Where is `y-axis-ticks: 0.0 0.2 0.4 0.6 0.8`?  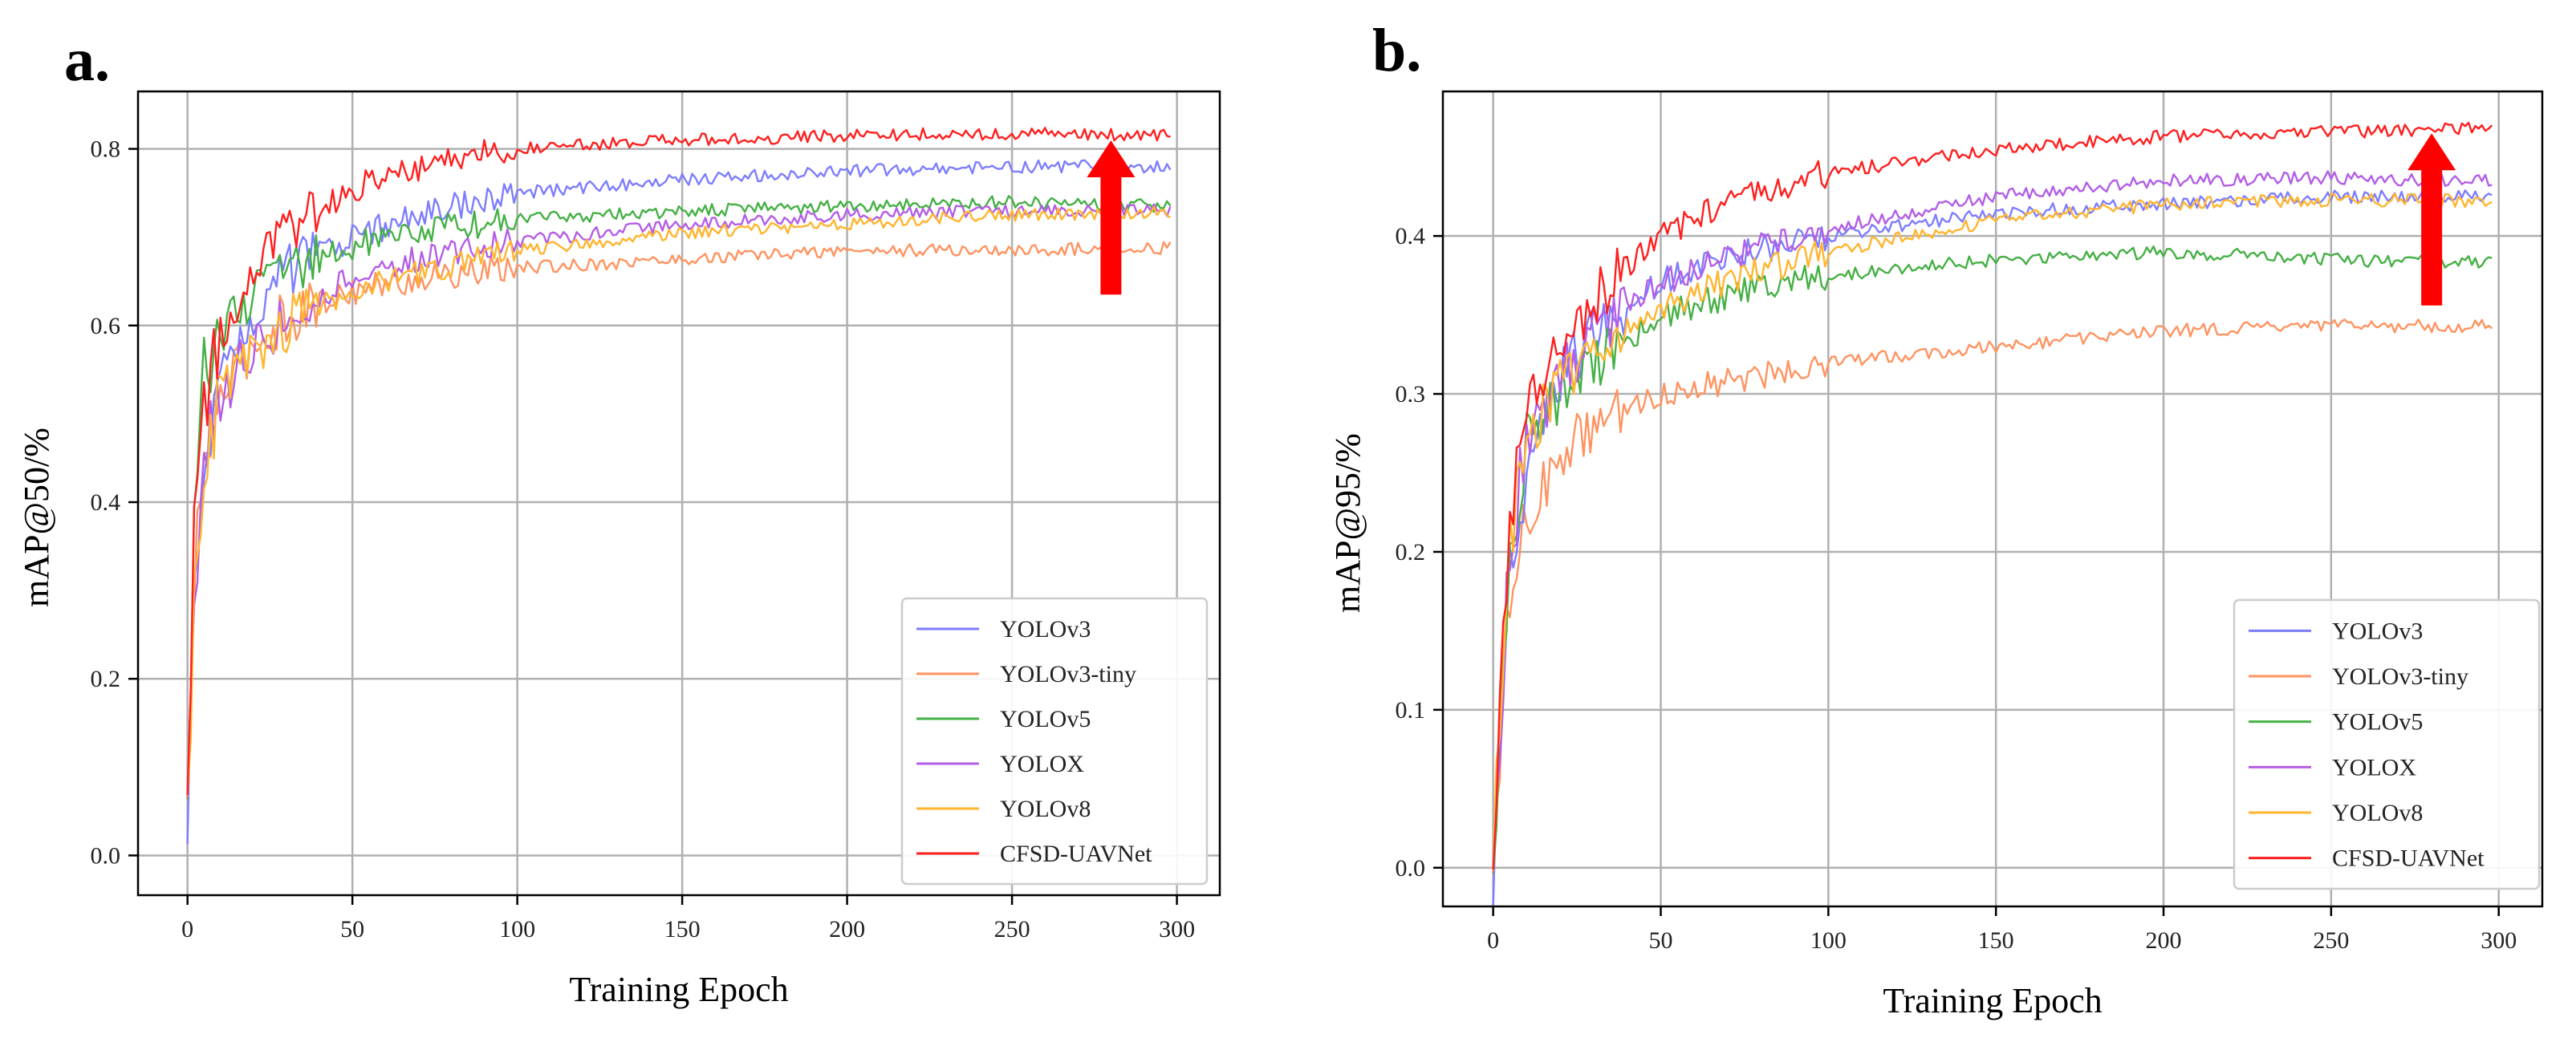 y-axis-ticks: 0.0 0.2 0.4 0.6 0.8 is located at coordinates (115, 503).